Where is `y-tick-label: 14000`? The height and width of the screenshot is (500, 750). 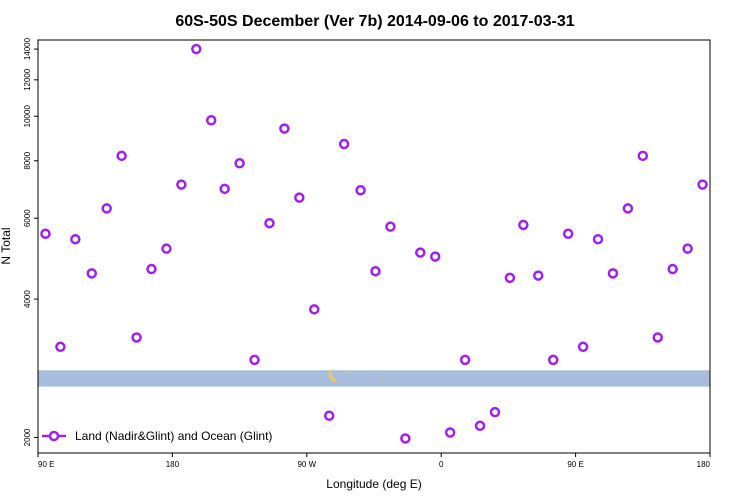
y-tick-label: 14000 is located at coordinates (27, 48).